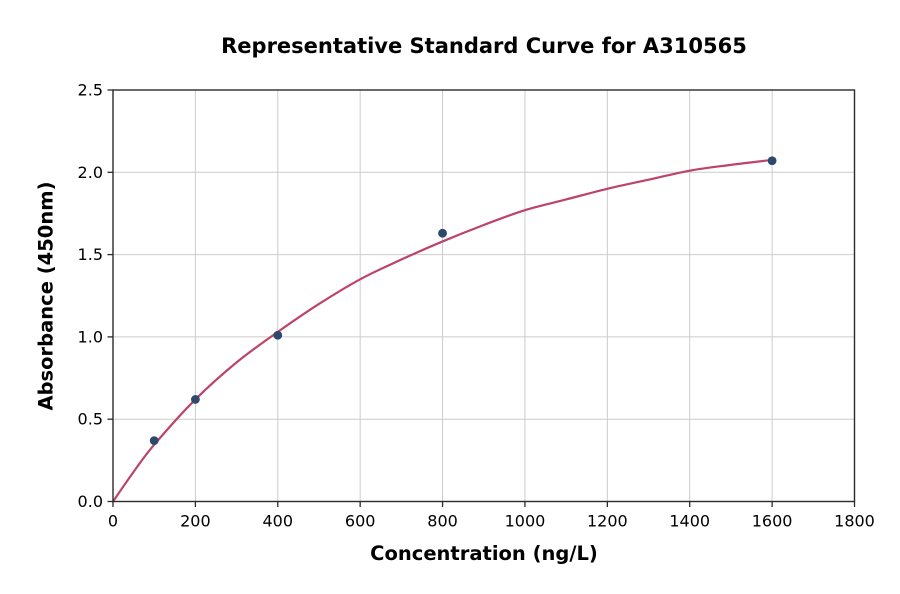 Image resolution: width=900 pixels, height=594 pixels. Describe the element at coordinates (90, 501) in the screenshot. I see `y-tick-label: 0.0` at that location.